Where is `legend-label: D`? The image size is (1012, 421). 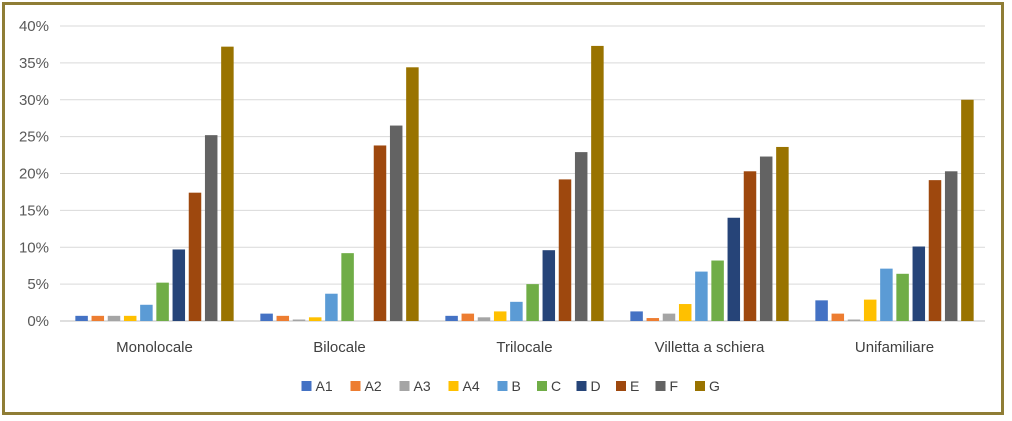
legend-label: D is located at coordinates (596, 386).